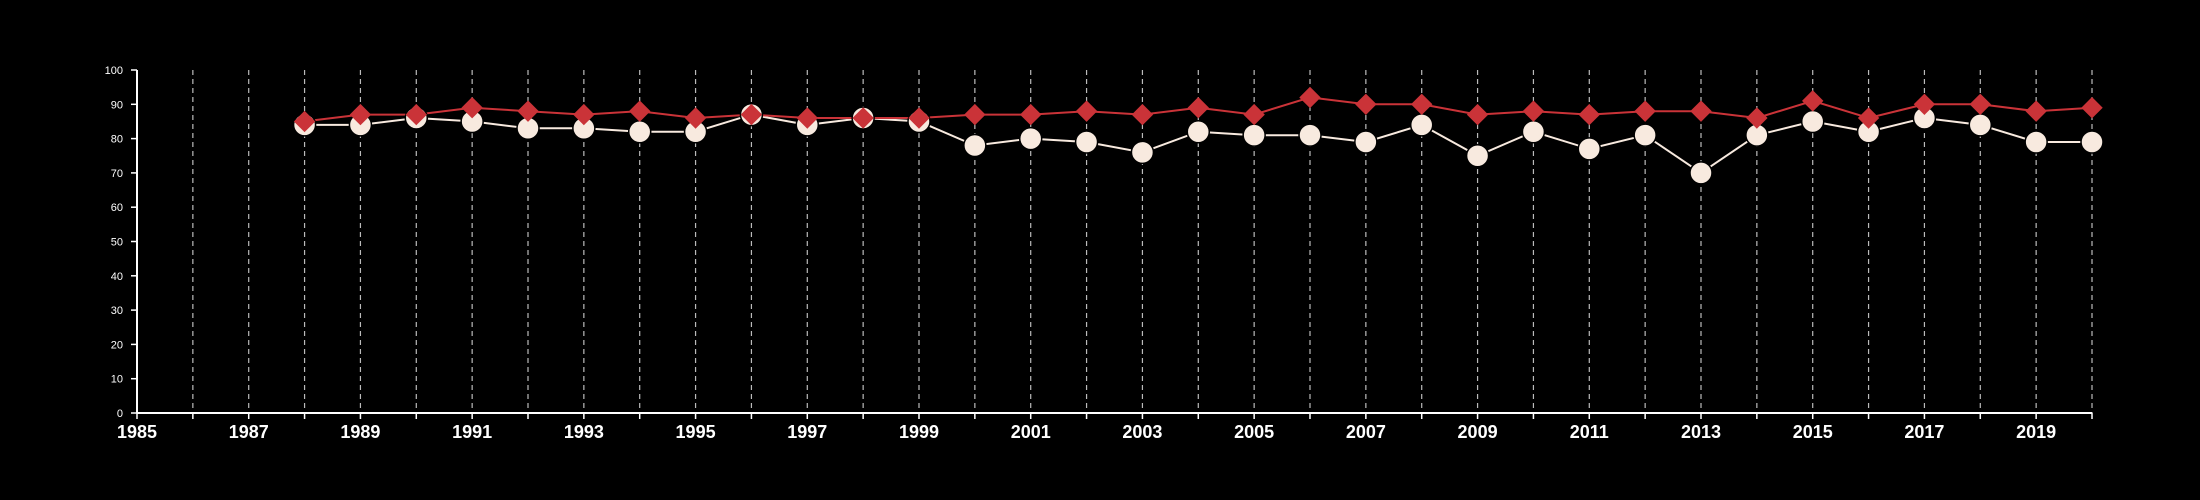 The width and height of the screenshot is (2200, 500). What do you see at coordinates (919, 432) in the screenshot?
I see `x-tick-label-1999: 1999` at bounding box center [919, 432].